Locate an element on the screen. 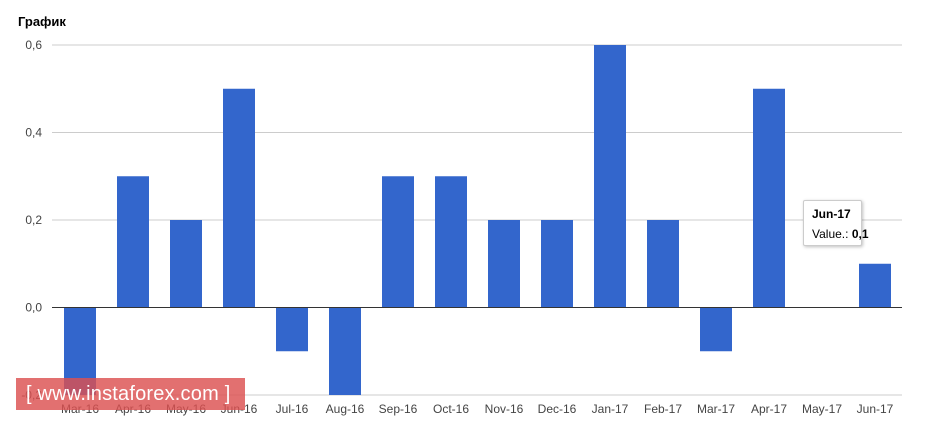  x-tick-label: Jun-17 is located at coordinates (875, 409).